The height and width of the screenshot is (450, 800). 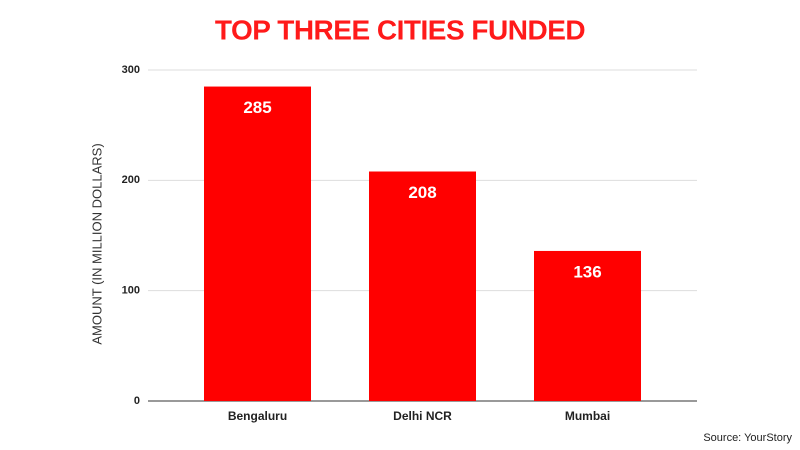 I want to click on y-tick-label: 0, so click(x=137, y=401).